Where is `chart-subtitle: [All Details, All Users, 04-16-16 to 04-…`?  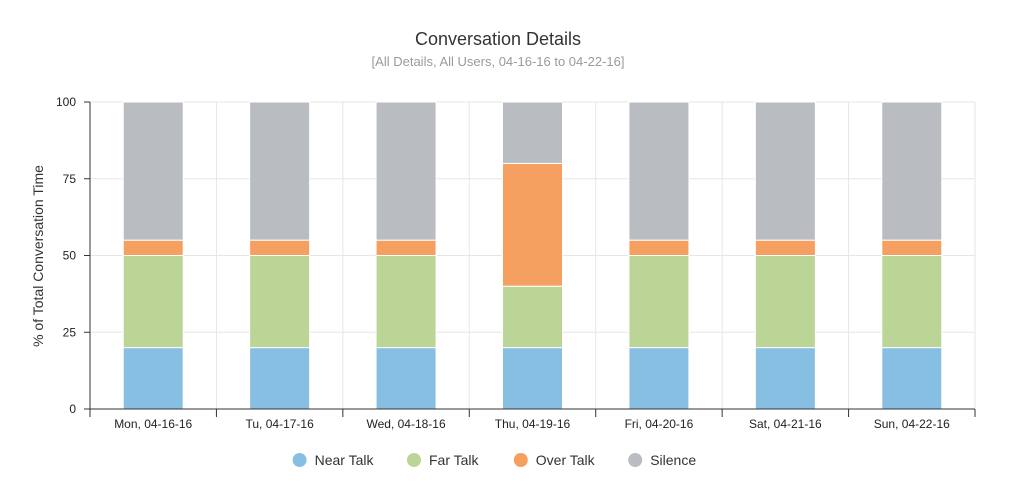
chart-subtitle: [All Details, All Users, 04-16-16 to 04-… is located at coordinates (498, 61).